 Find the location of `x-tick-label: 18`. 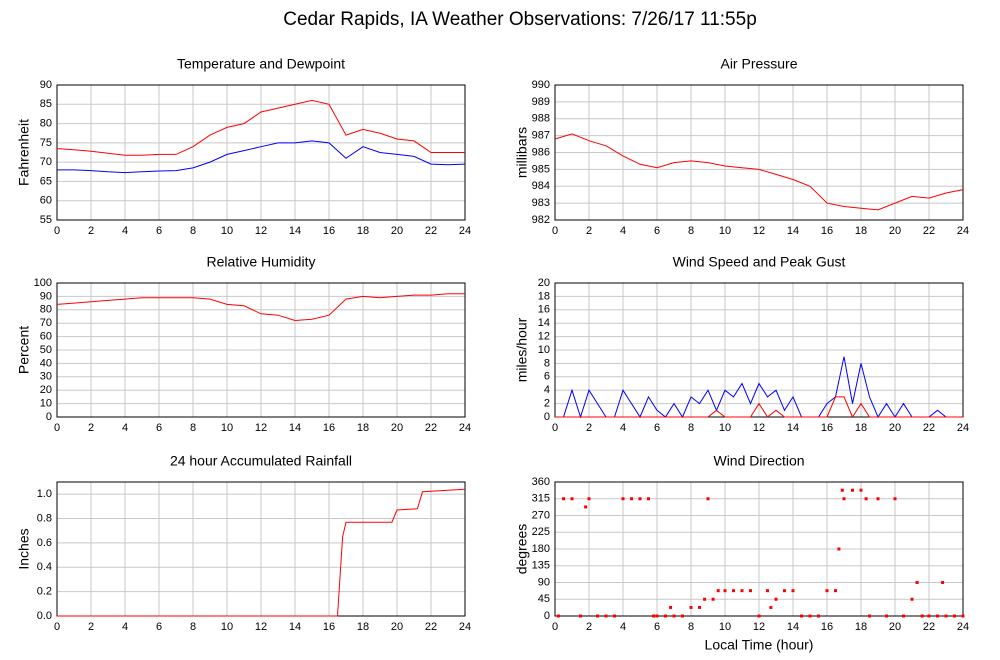

x-tick-label: 18 is located at coordinates (861, 231).